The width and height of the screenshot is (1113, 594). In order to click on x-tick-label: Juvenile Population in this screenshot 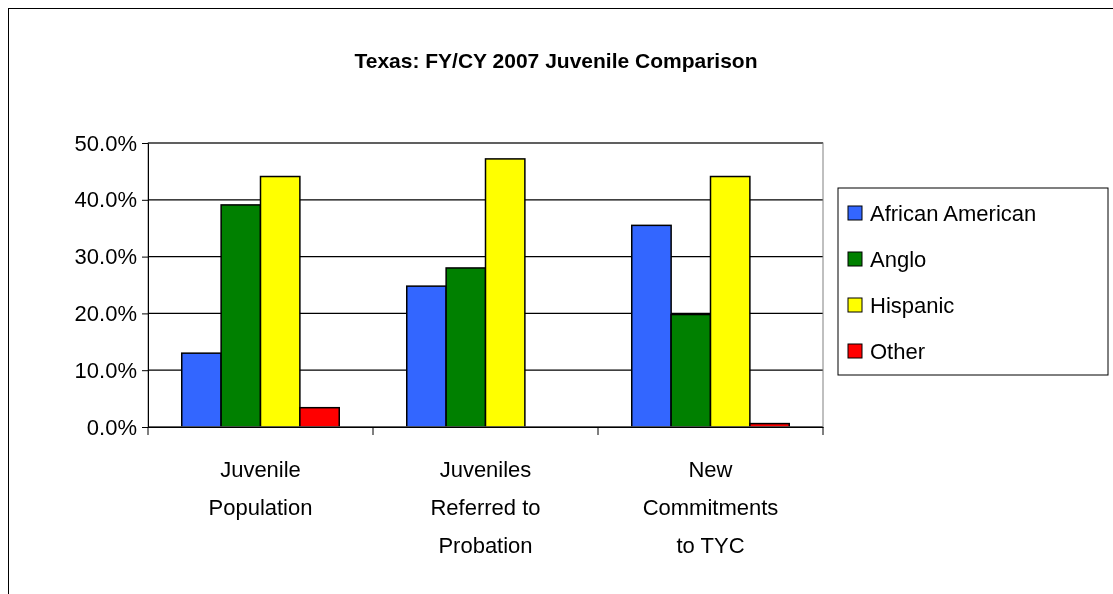, I will do `click(260, 488)`.